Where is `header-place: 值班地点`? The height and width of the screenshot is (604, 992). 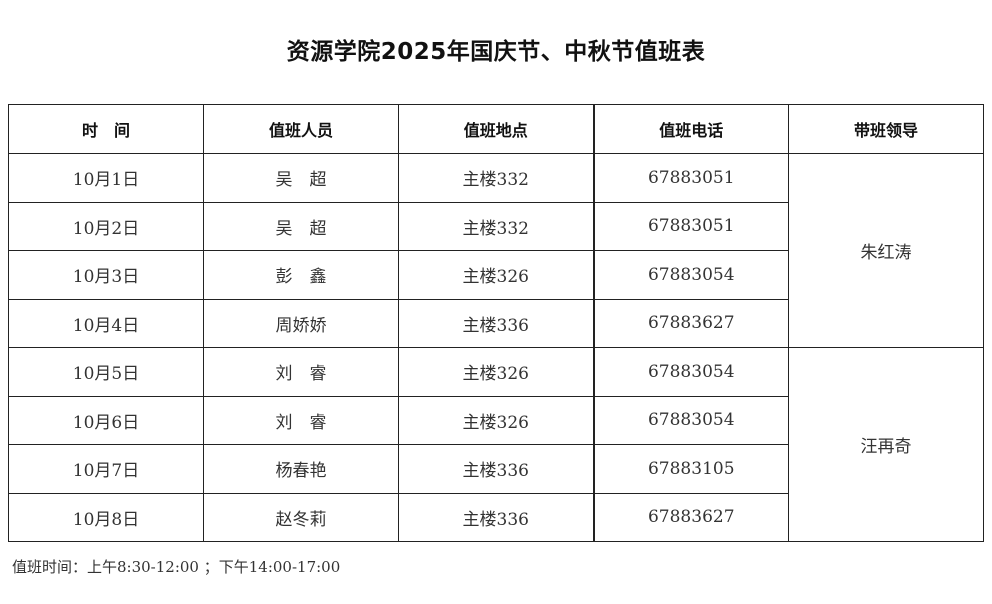
header-place: 值班地点 is located at coordinates (496, 129).